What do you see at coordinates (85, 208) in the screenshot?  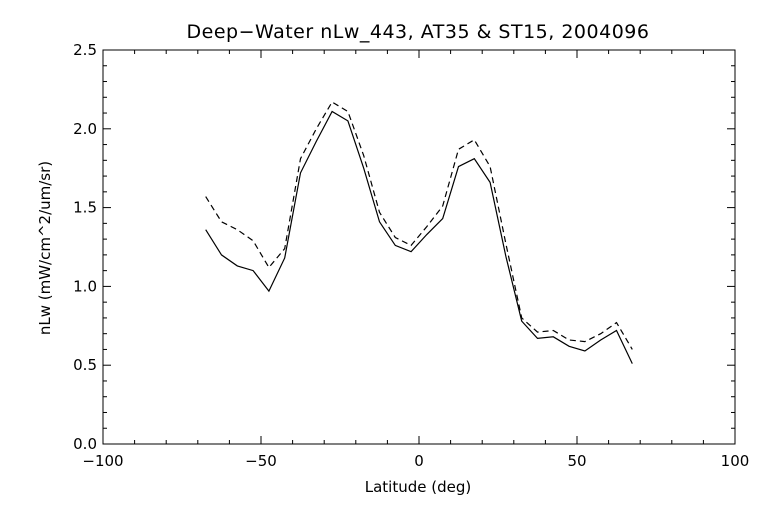 I see `y-tick-label: 1.5` at bounding box center [85, 208].